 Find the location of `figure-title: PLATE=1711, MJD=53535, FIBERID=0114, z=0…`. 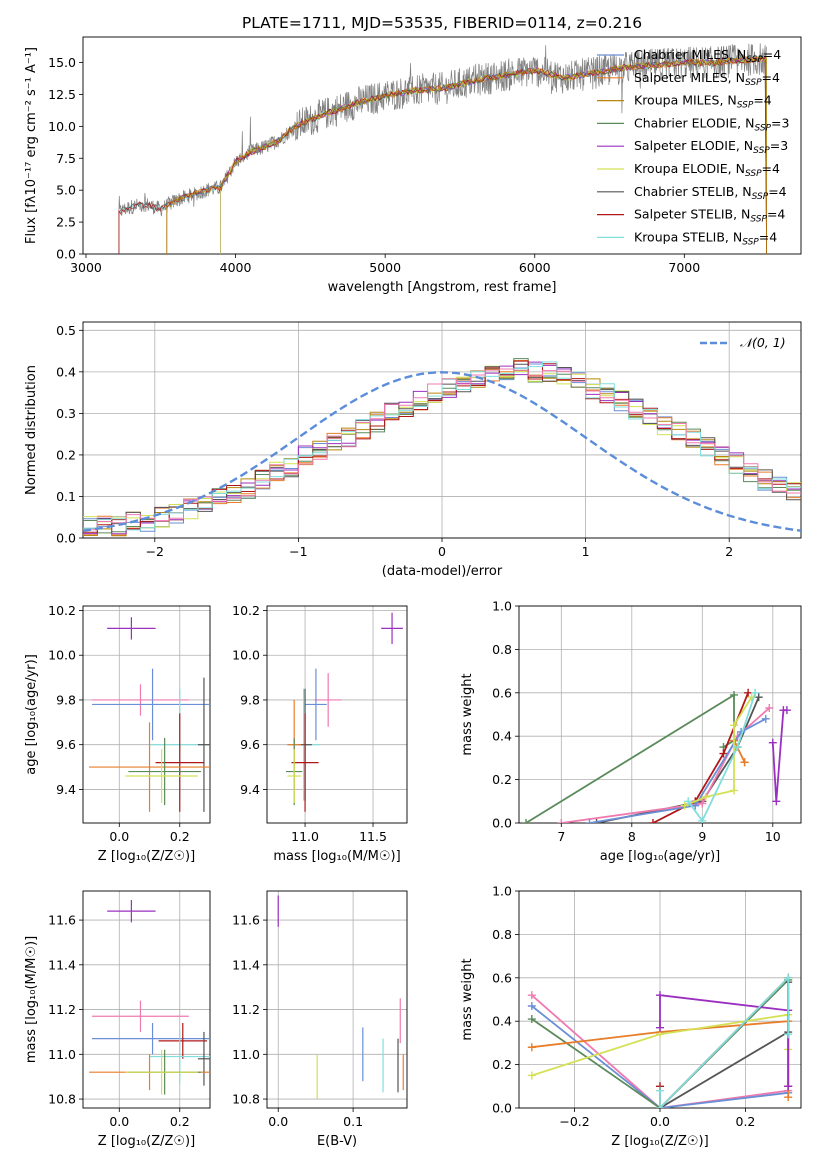

figure-title: PLATE=1711, MJD=53535, FIBERID=0114, z=0… is located at coordinates (442, 23).